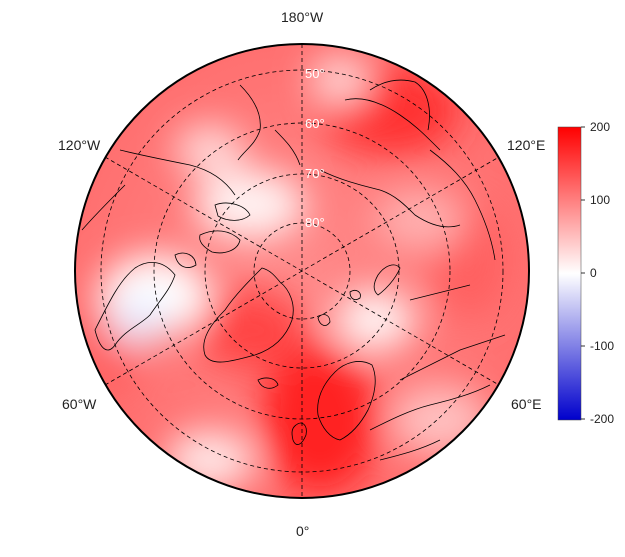  Describe the element at coordinates (600, 127) in the screenshot. I see `colorbar-label-200: 200` at that location.